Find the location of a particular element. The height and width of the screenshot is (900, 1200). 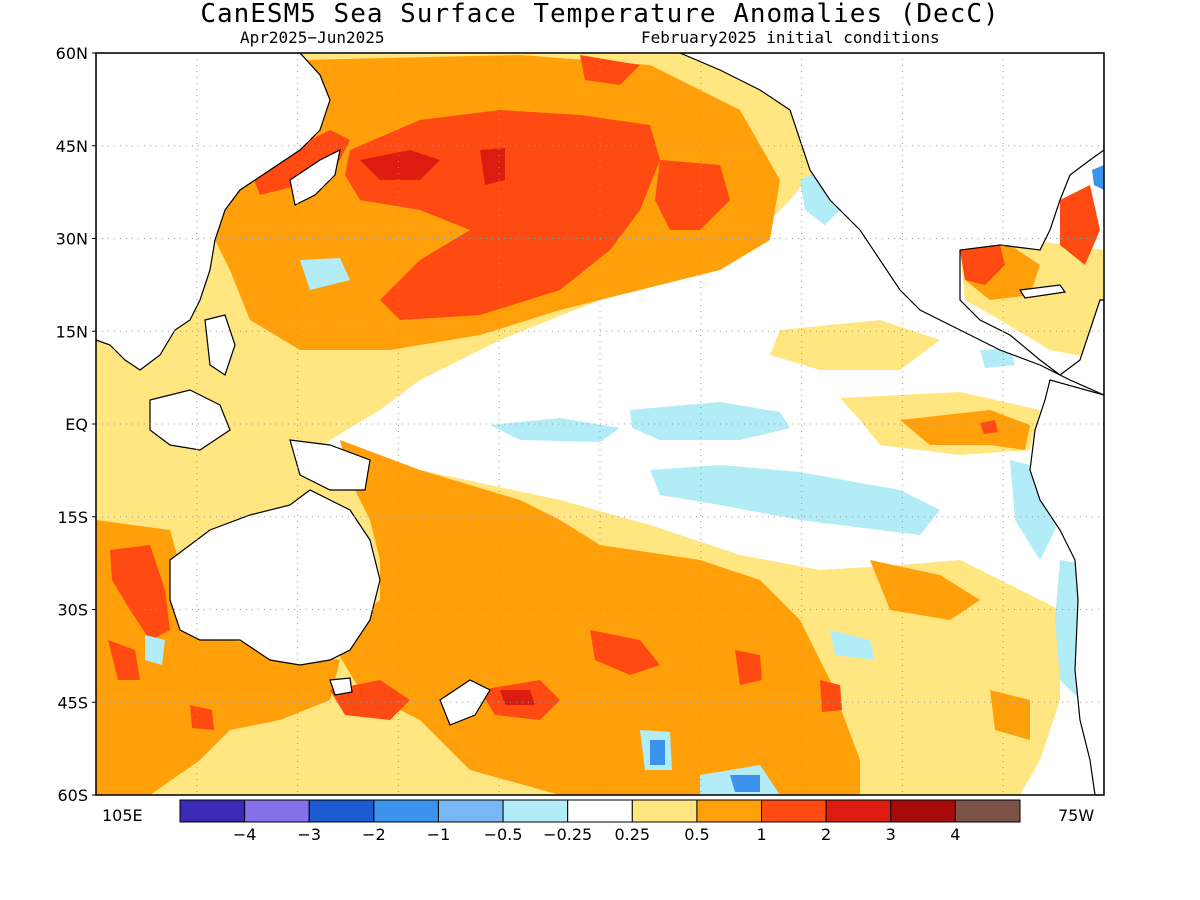

colorbar-tick-label: −4 is located at coordinates (245, 834).